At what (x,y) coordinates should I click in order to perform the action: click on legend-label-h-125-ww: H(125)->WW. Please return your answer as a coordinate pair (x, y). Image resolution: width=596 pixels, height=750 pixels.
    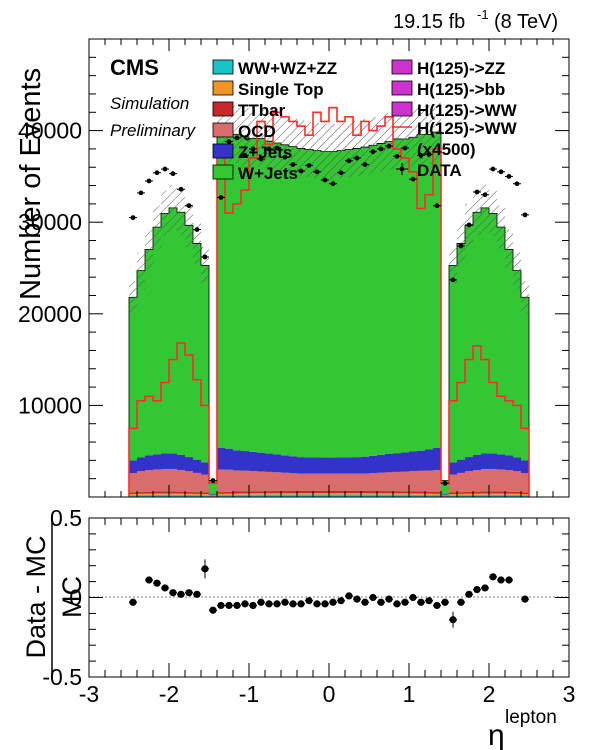
    Looking at the image, I should click on (467, 110).